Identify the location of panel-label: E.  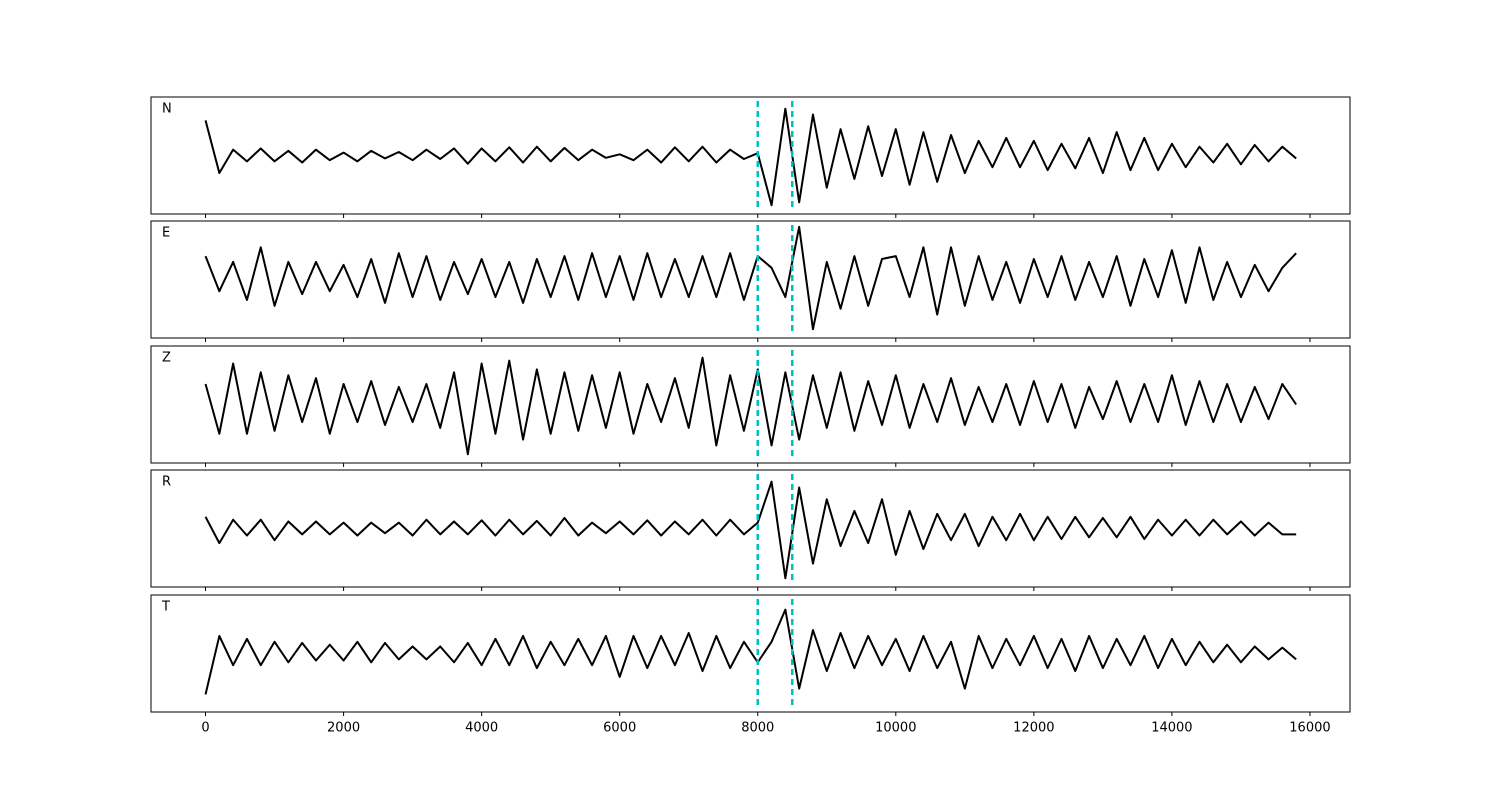
(166, 233).